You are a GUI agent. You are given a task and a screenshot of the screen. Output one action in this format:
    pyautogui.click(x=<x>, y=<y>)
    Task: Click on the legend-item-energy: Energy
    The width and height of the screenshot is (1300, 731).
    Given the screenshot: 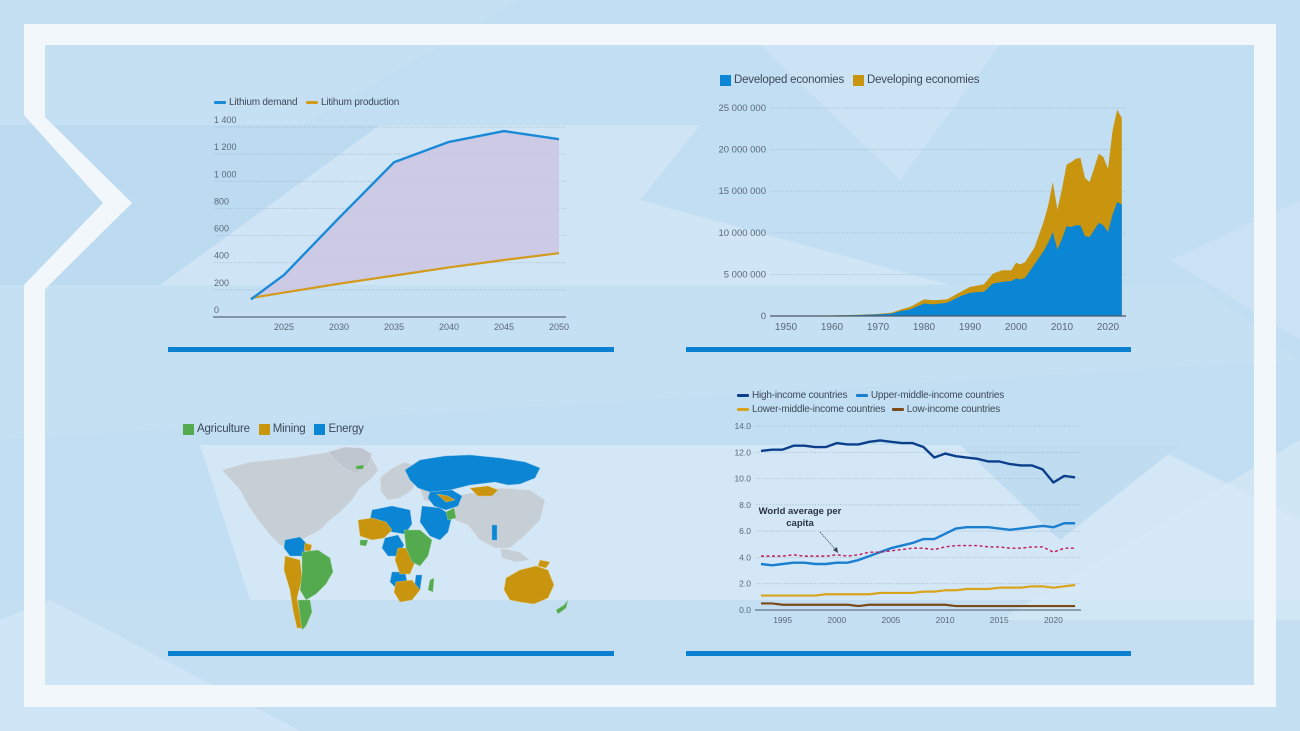 What is the action you would take?
    pyautogui.click(x=339, y=429)
    